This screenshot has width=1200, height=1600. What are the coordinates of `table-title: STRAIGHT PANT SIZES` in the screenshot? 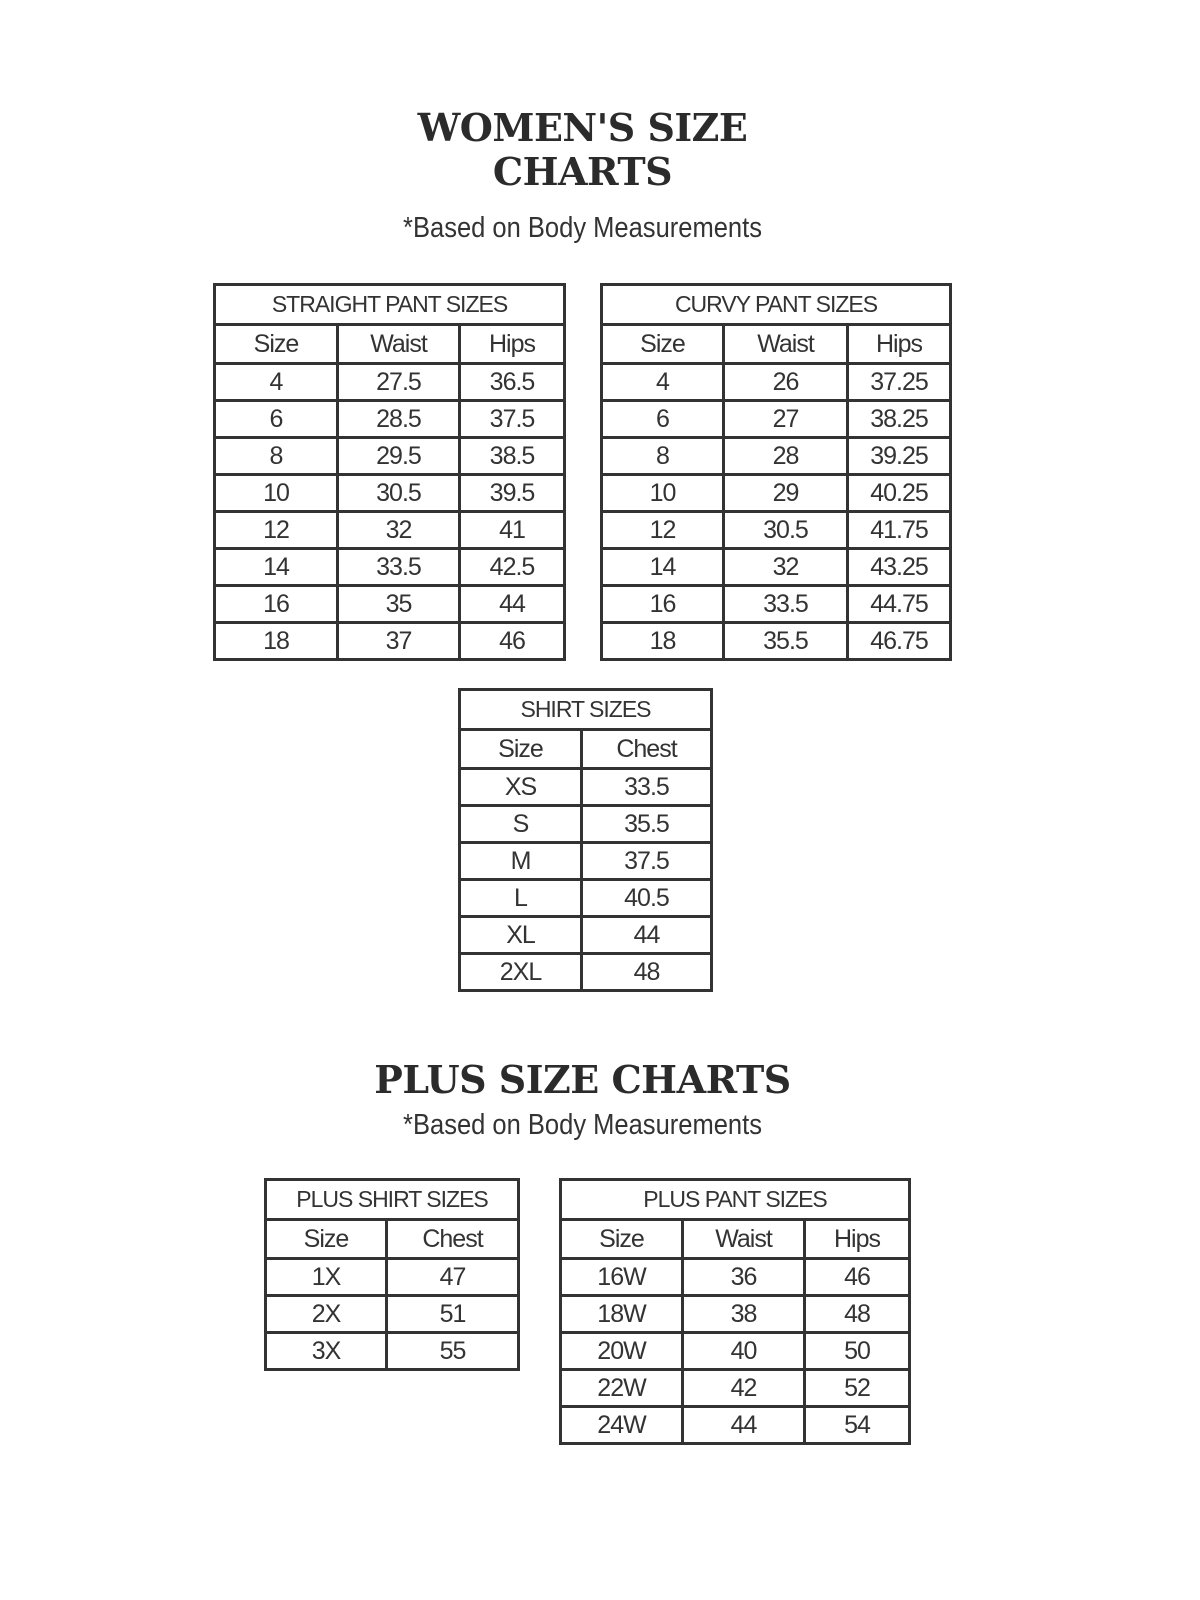 It's located at (389, 304).